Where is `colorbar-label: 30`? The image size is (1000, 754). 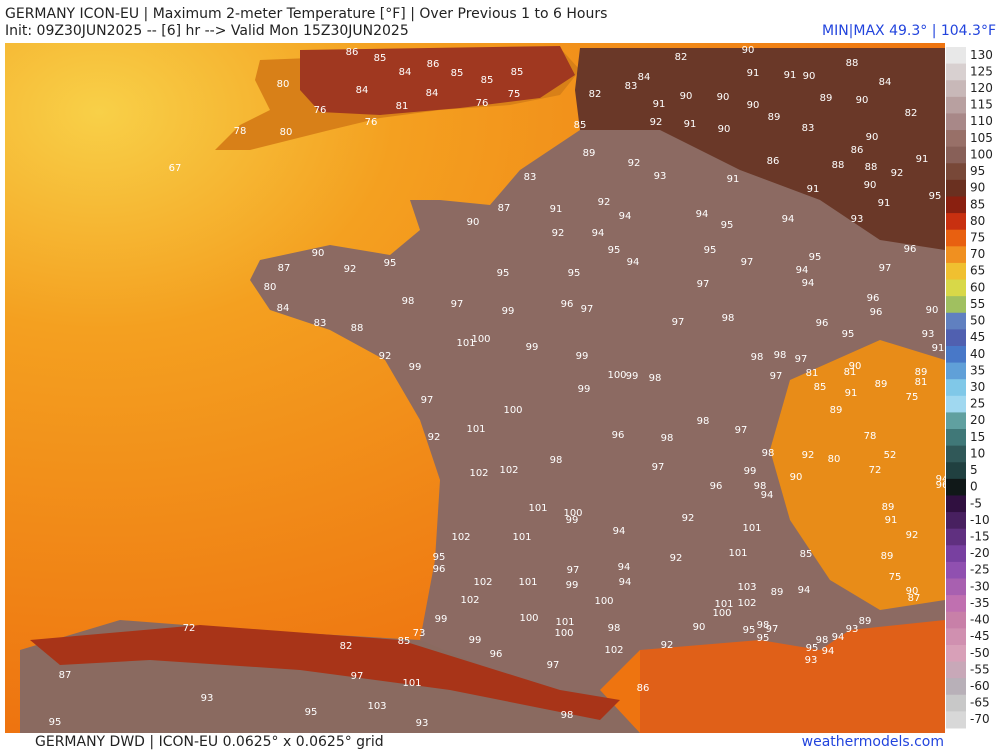 colorbar-label: 30 is located at coordinates (977, 387).